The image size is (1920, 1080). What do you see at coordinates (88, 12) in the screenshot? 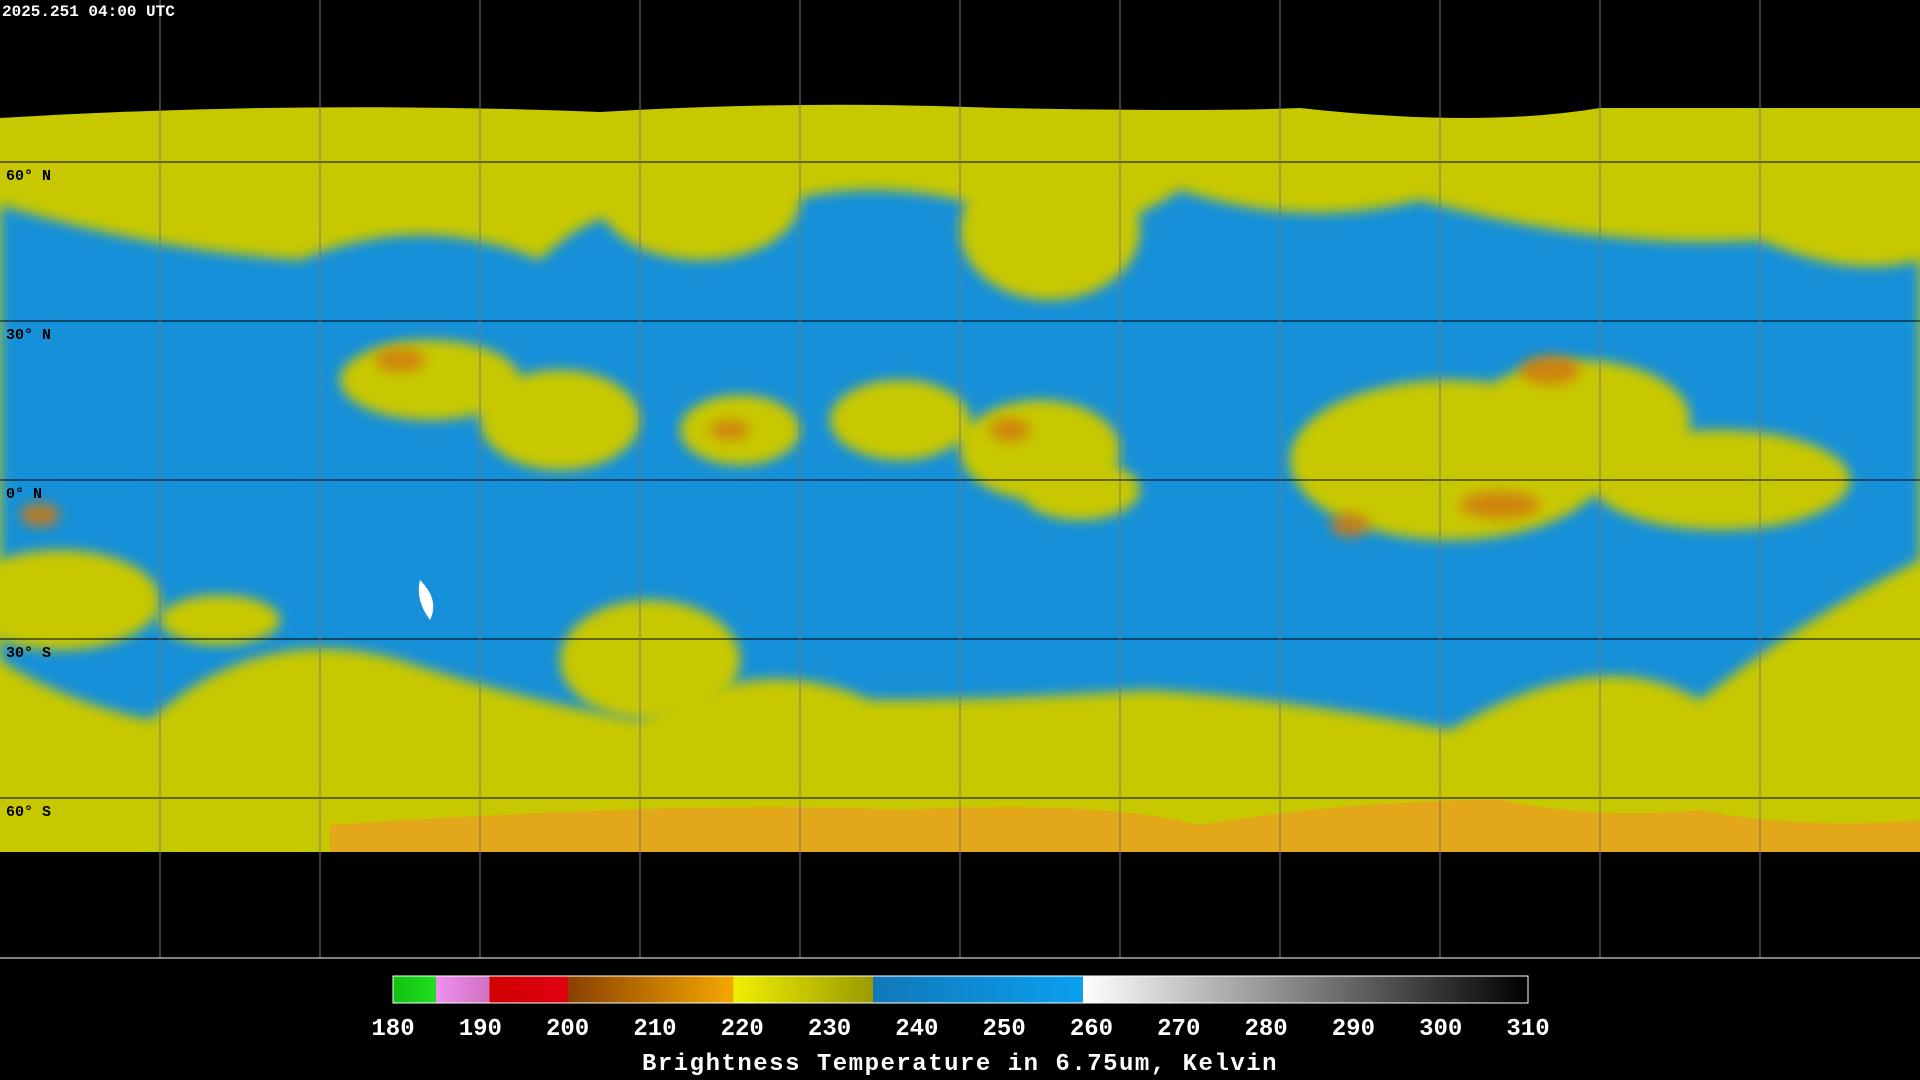
I see `timestamp: 2025.251 04:00 UTC` at bounding box center [88, 12].